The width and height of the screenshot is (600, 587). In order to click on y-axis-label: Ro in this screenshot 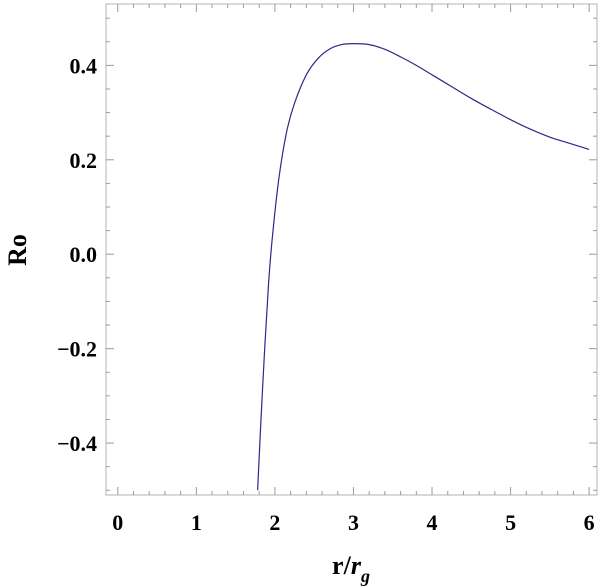, I will do `click(17, 250)`.